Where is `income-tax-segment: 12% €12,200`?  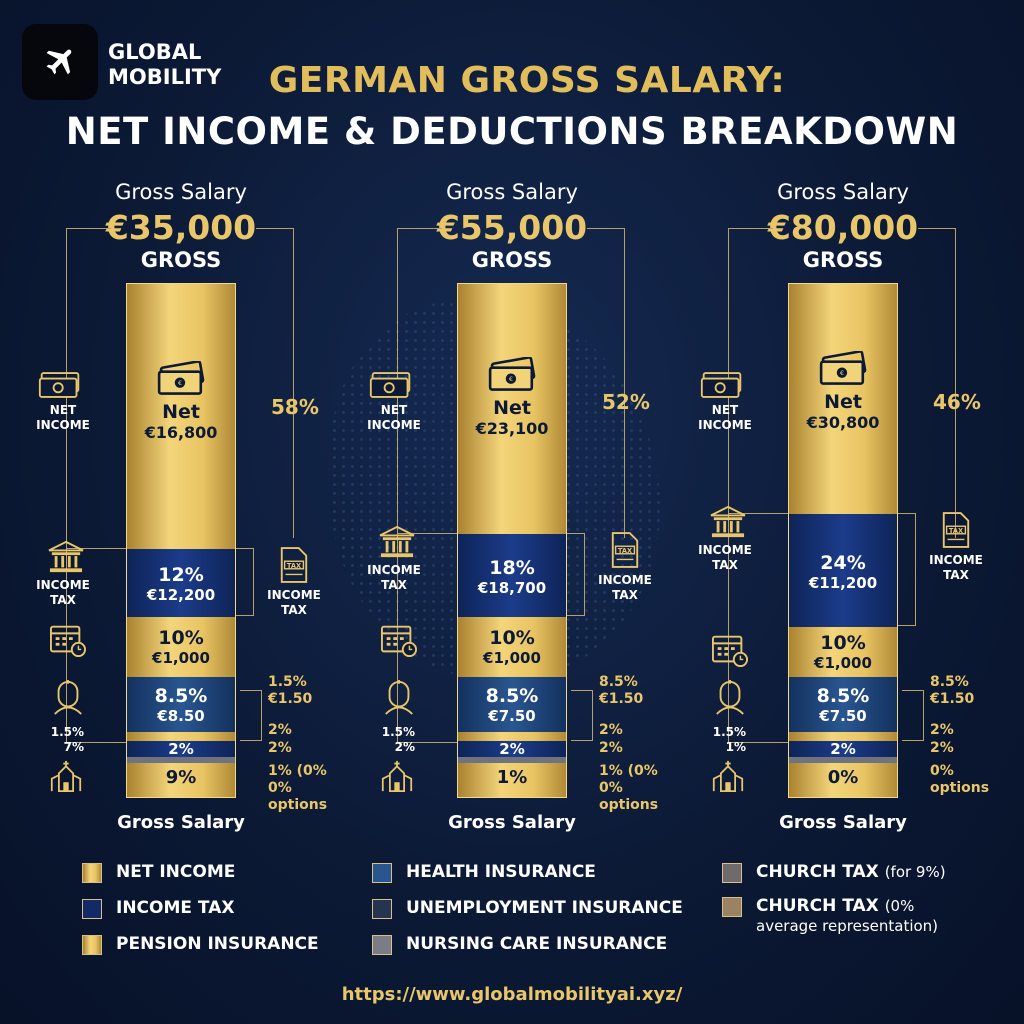
income-tax-segment: 12% €12,200 is located at coordinates (181, 583).